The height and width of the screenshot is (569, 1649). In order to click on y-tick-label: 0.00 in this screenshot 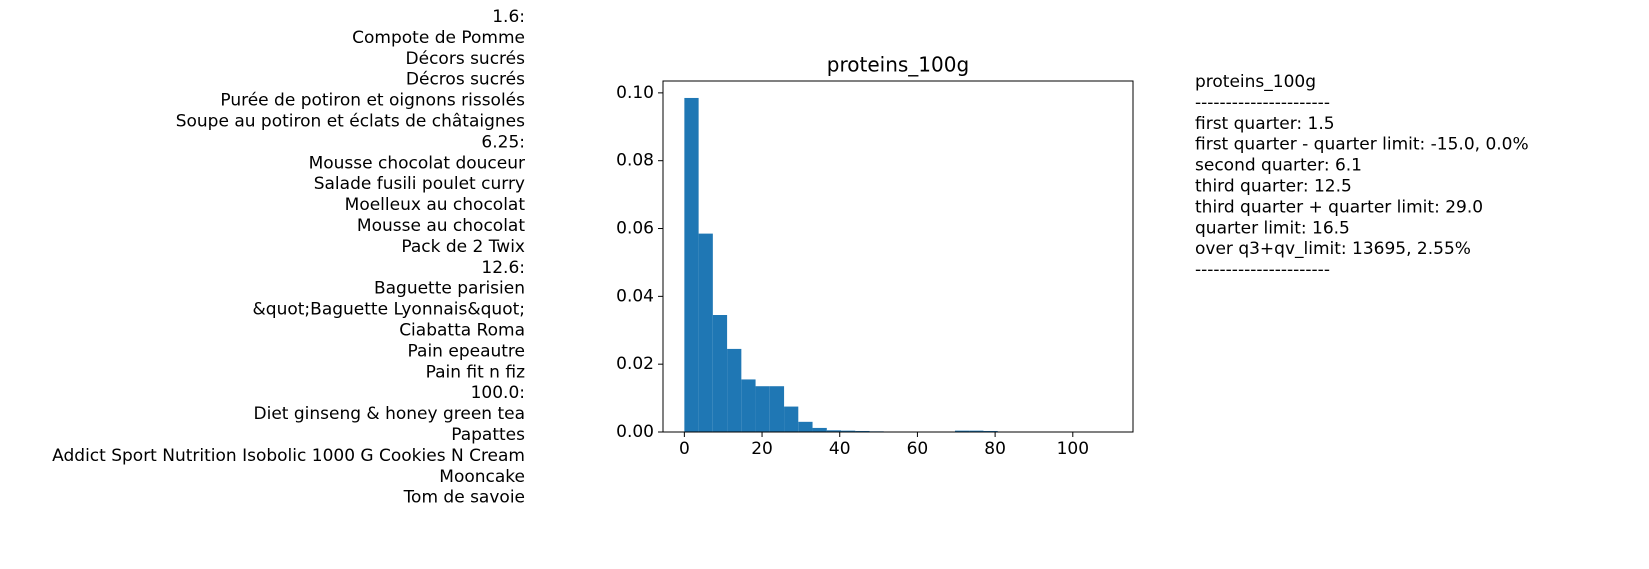, I will do `click(635, 432)`.